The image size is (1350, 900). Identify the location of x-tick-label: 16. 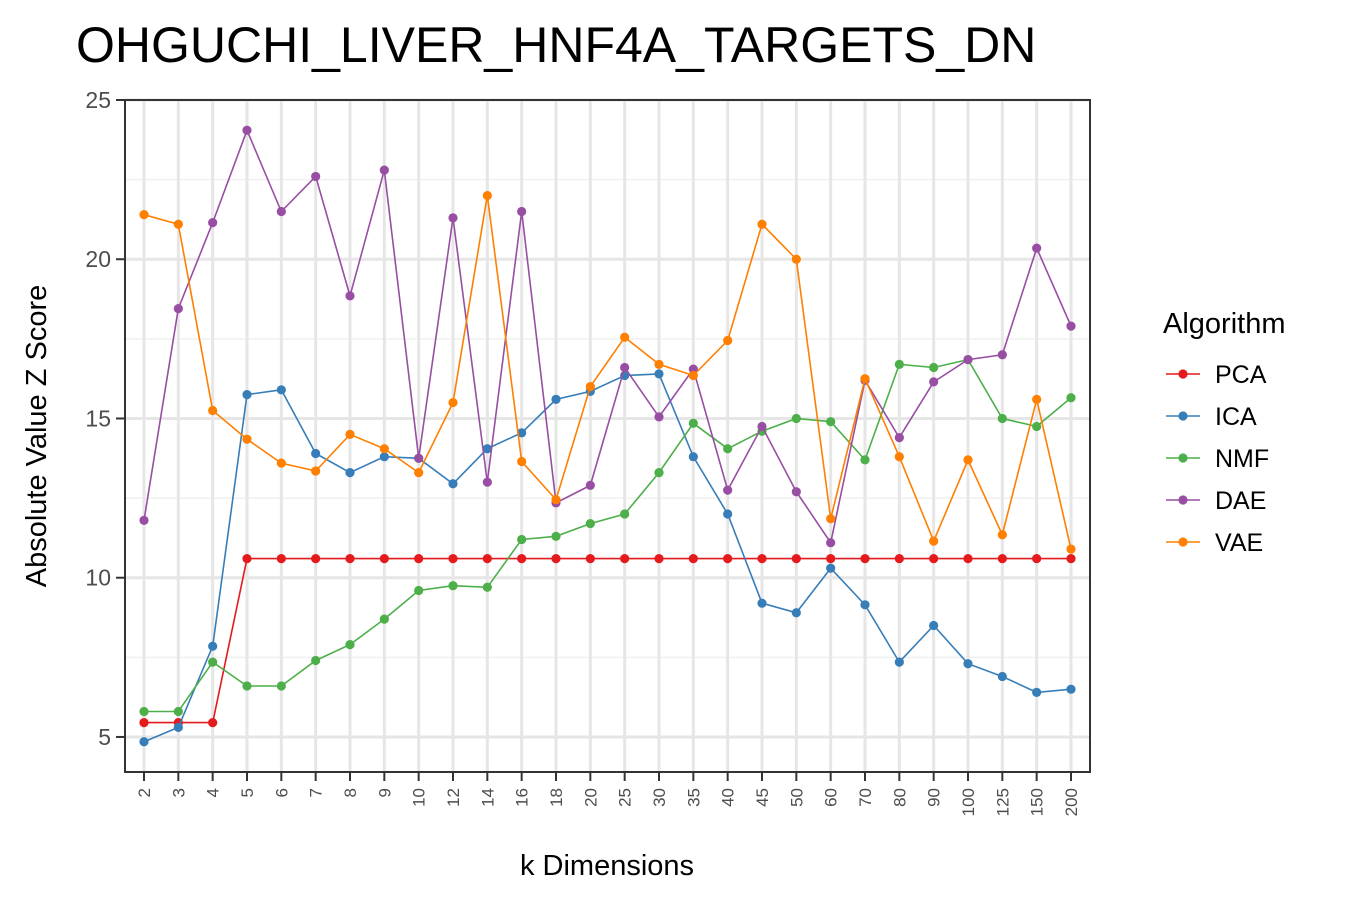
(522, 797).